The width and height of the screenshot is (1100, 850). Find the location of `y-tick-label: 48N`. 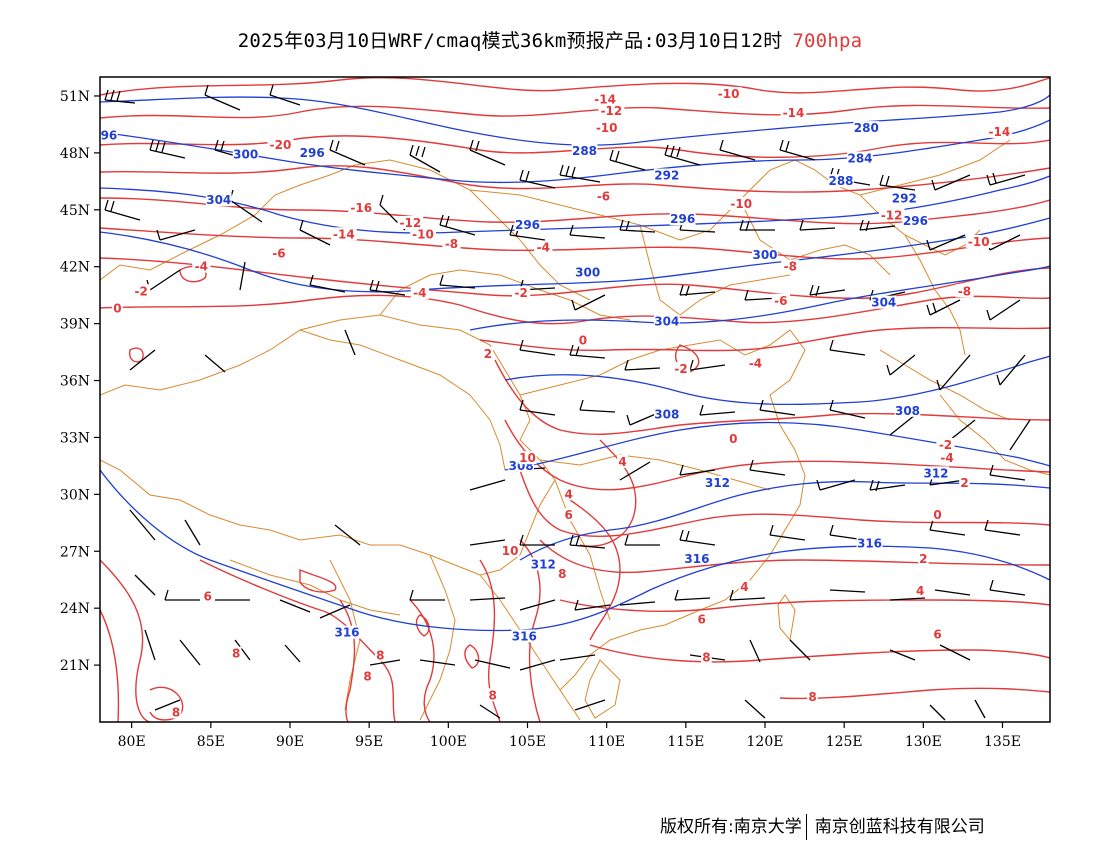

y-tick-label: 48N is located at coordinates (75, 154).